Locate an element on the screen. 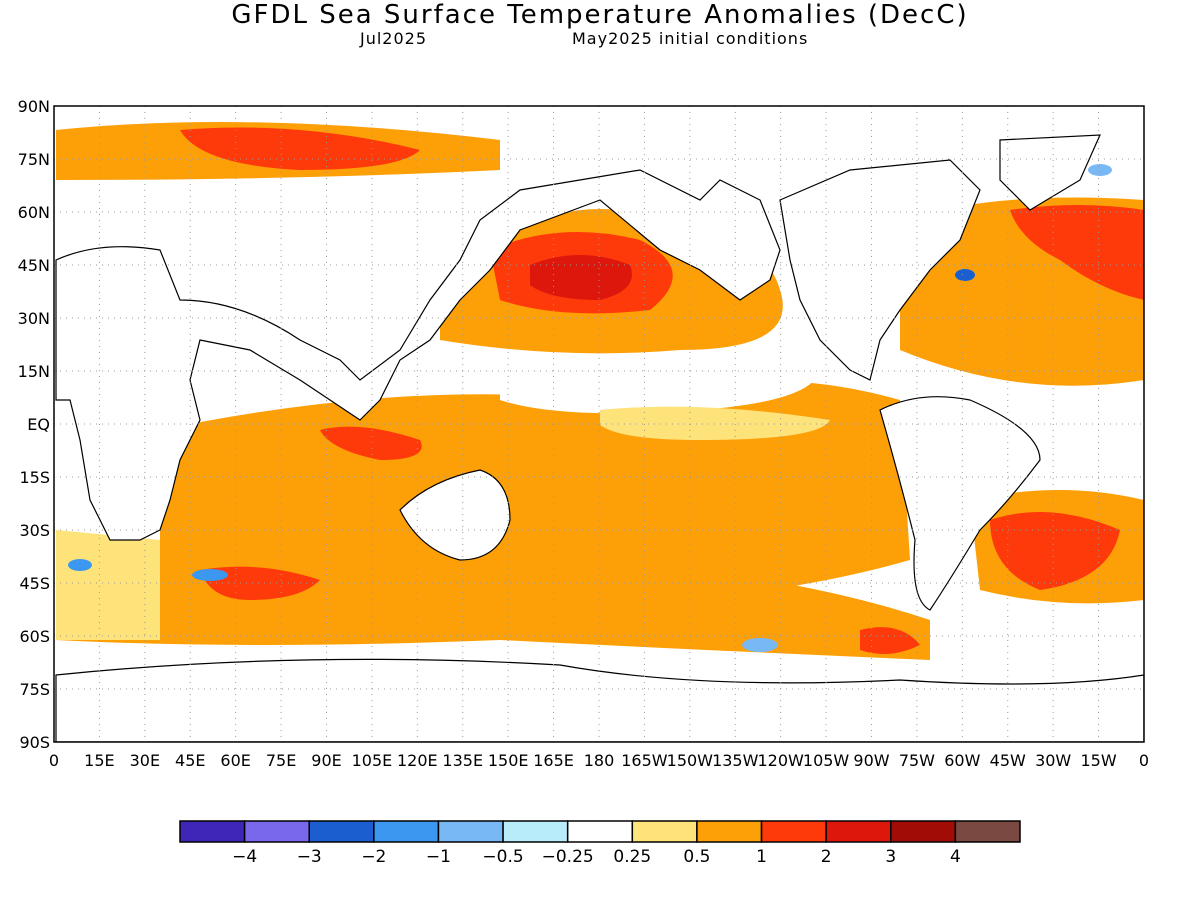 Image resolution: width=1200 pixels, height=900 pixels. longitude-label: 120W is located at coordinates (780, 760).